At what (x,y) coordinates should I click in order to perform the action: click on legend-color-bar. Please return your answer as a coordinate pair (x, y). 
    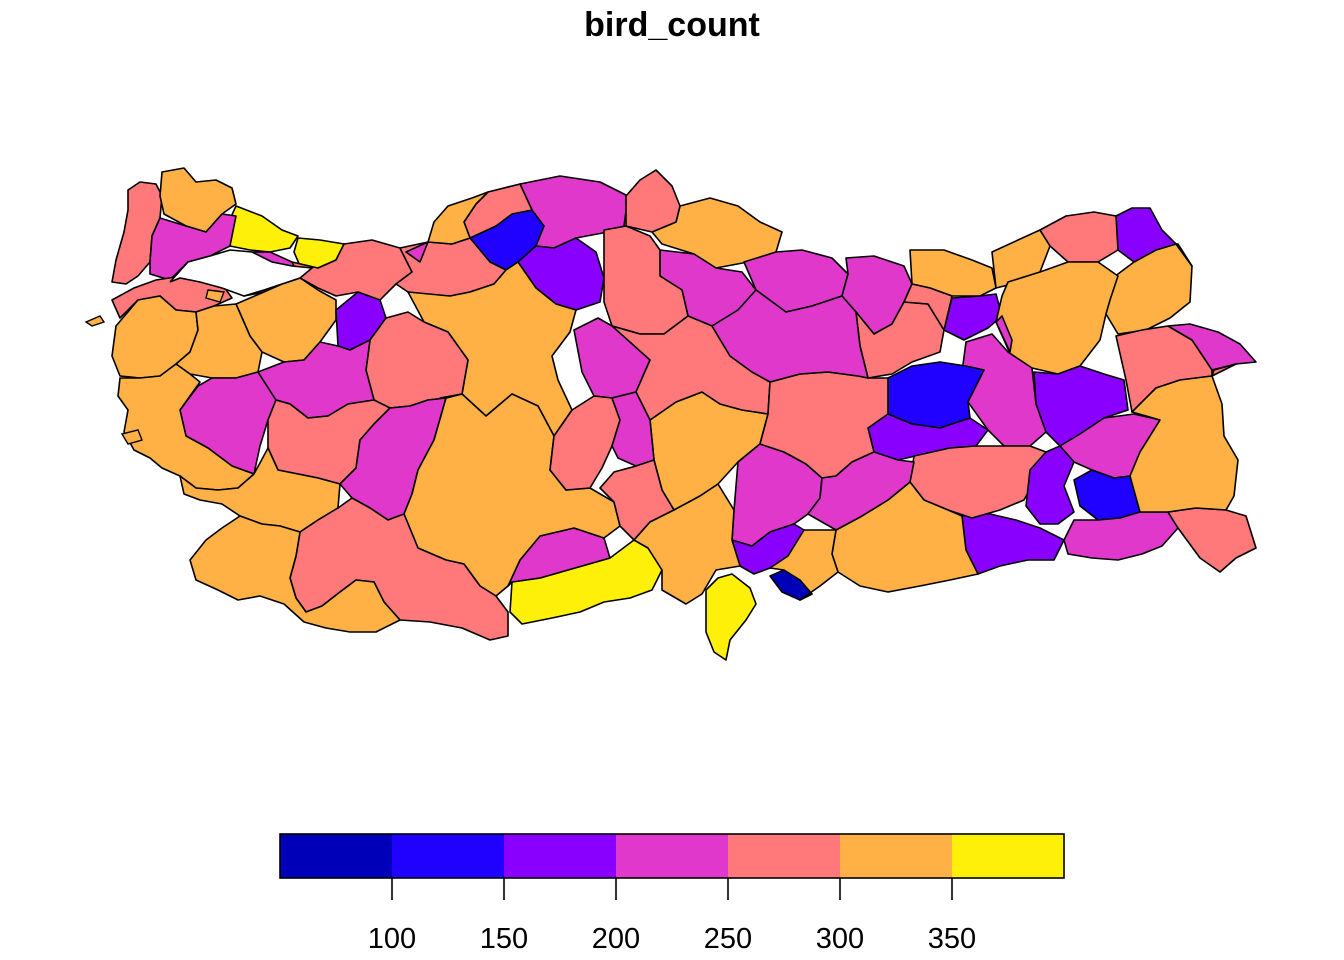
    Looking at the image, I should click on (672, 856).